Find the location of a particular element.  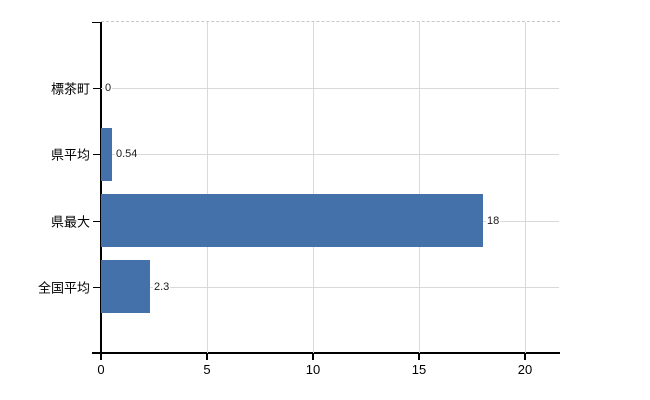

data-label-3: 2.3 is located at coordinates (162, 287).